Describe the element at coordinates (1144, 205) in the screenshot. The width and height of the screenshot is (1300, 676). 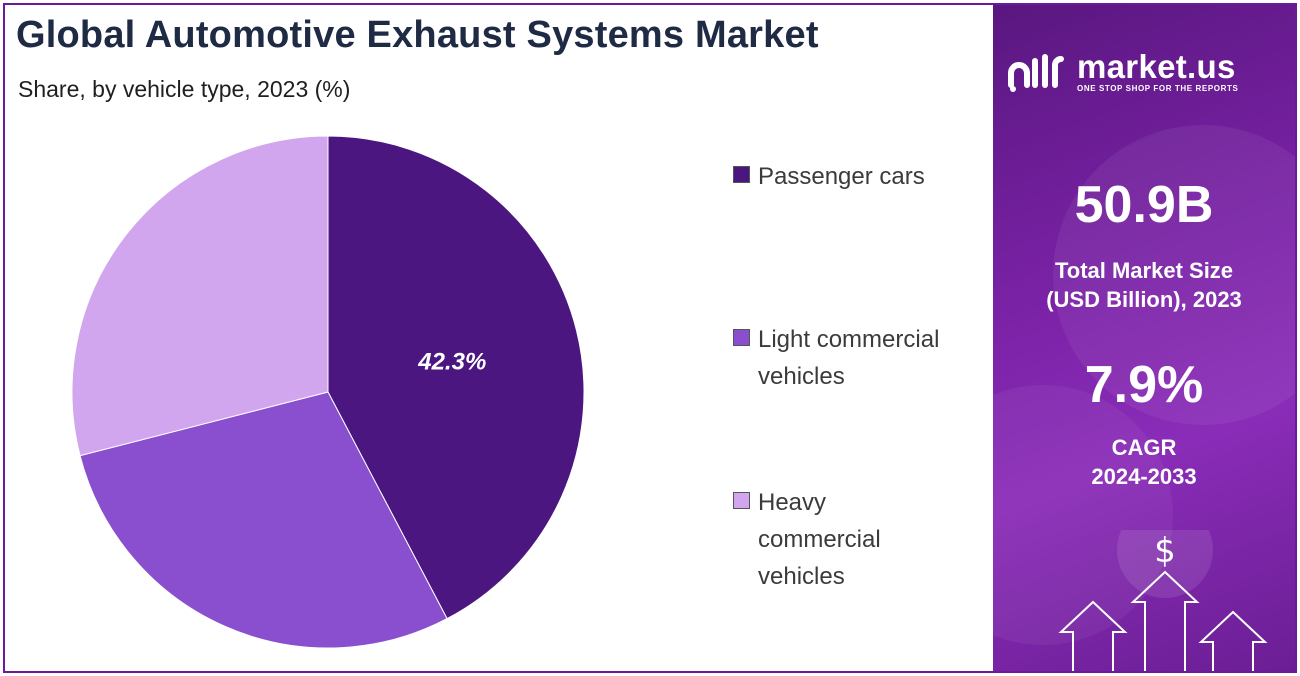
I see `market-size-value: 50.9B` at that location.